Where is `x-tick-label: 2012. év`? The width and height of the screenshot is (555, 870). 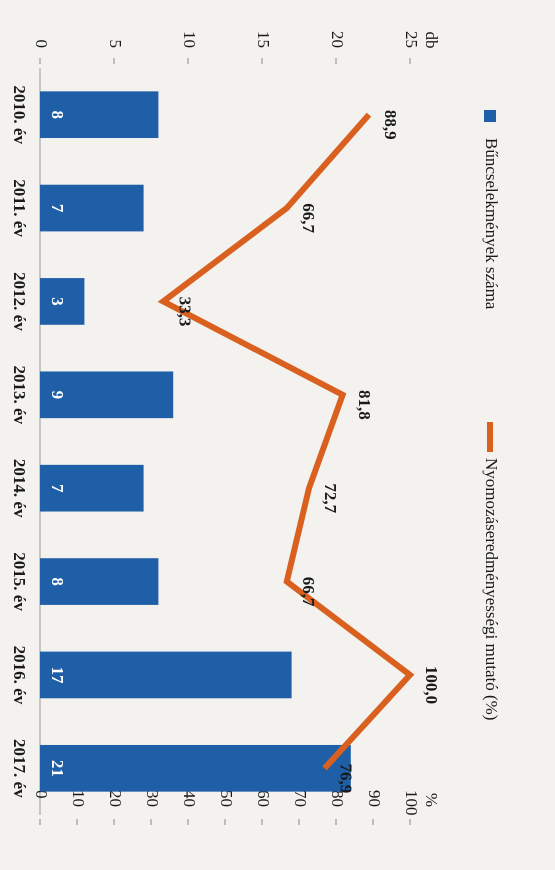 x-tick-label: 2012. év is located at coordinates (19, 301).